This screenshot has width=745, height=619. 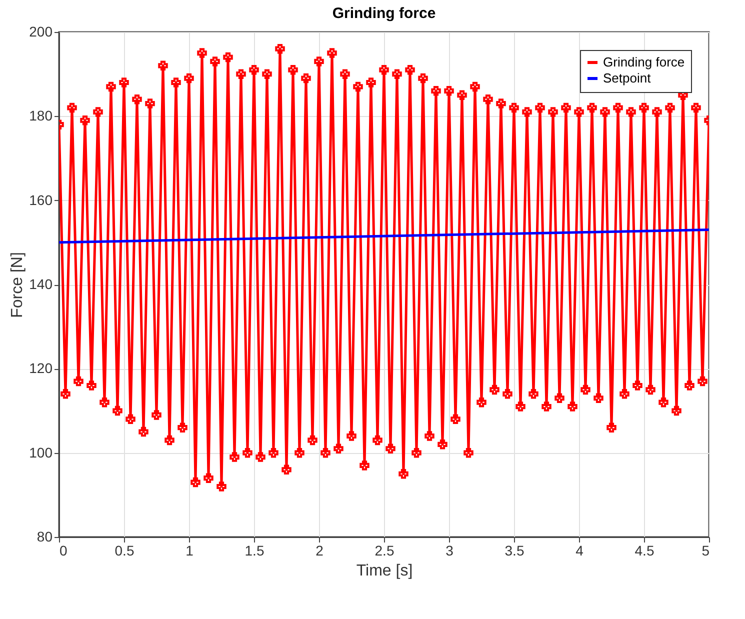 I want to click on y-tick-label: 200, so click(x=41, y=32).